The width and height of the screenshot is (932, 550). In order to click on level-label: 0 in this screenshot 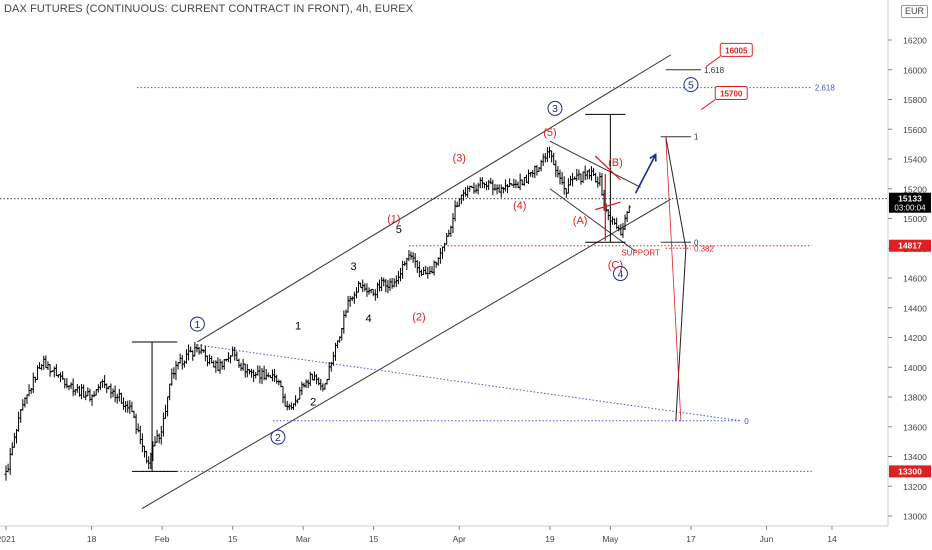, I will do `click(696, 242)`.